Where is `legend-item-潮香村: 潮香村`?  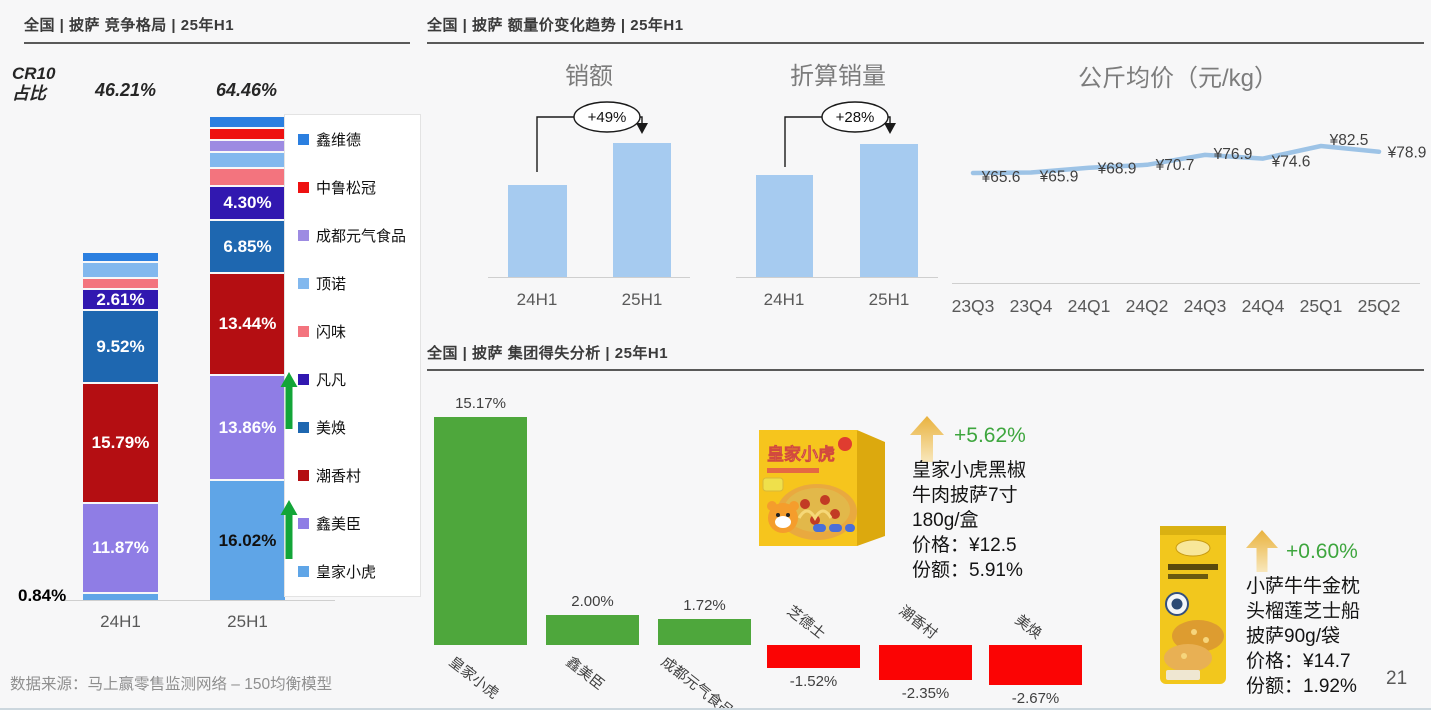 legend-item-潮香村: 潮香村 is located at coordinates (359, 475).